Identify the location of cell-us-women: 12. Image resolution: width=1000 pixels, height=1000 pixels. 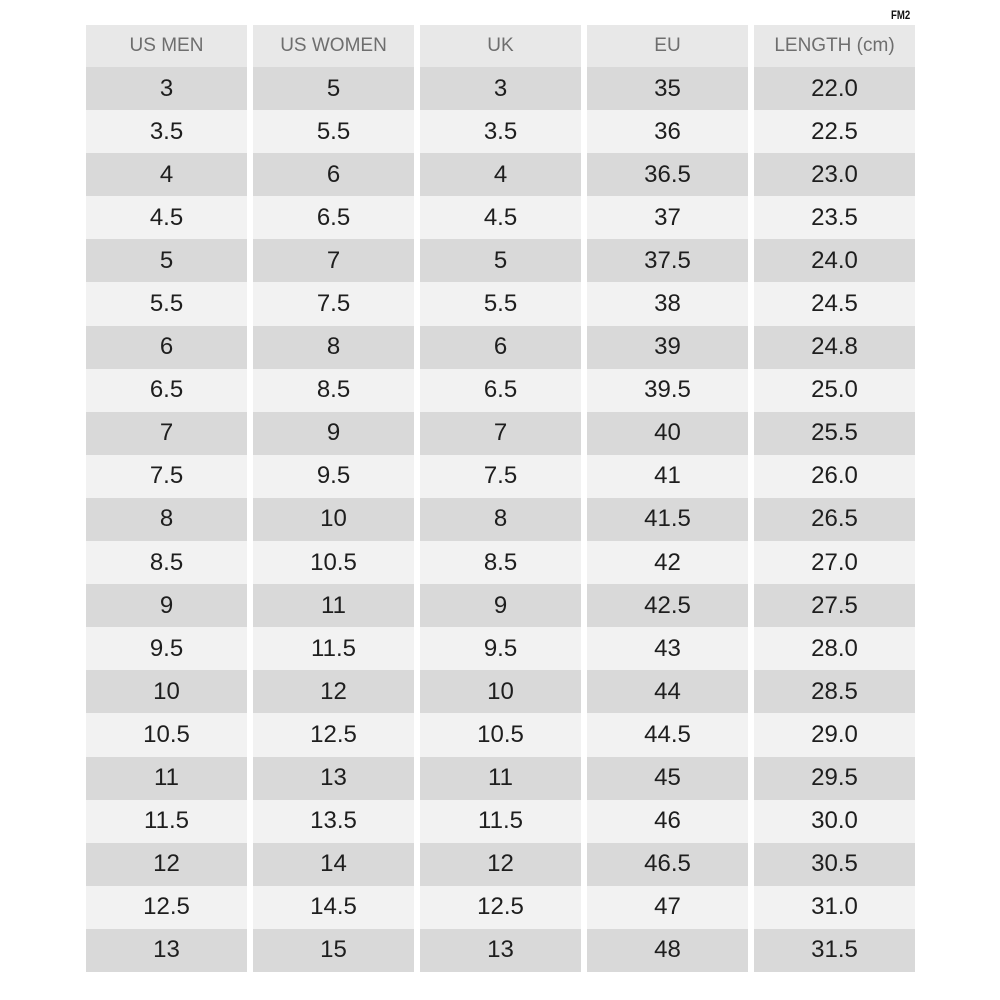
(333, 692).